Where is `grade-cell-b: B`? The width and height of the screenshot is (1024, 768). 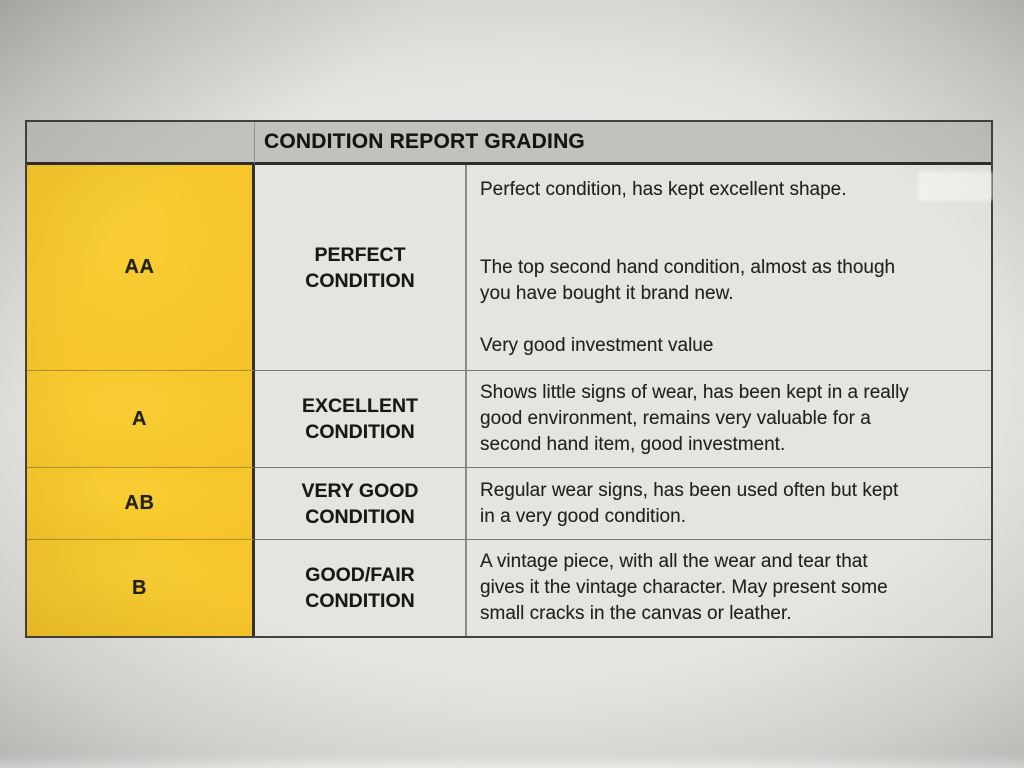 grade-cell-b: B is located at coordinates (141, 588).